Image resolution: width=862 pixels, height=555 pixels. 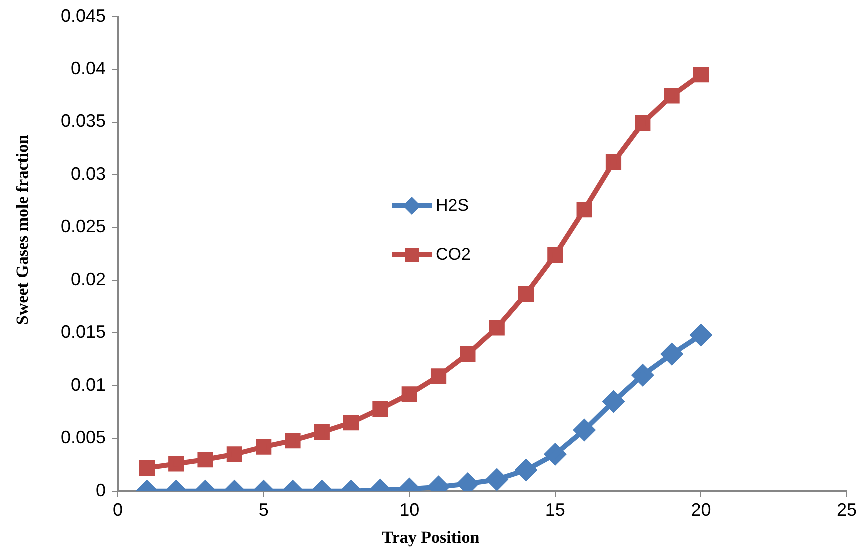 I want to click on x-tick-label: 20, so click(x=701, y=510).